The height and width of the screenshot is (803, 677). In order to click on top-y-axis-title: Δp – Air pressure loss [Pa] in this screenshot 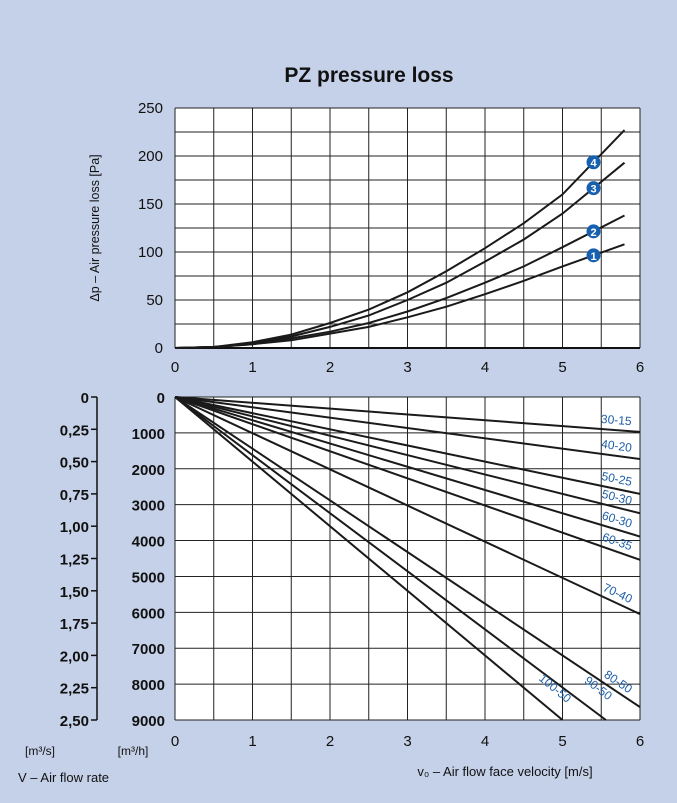, I will do `click(95, 227)`.